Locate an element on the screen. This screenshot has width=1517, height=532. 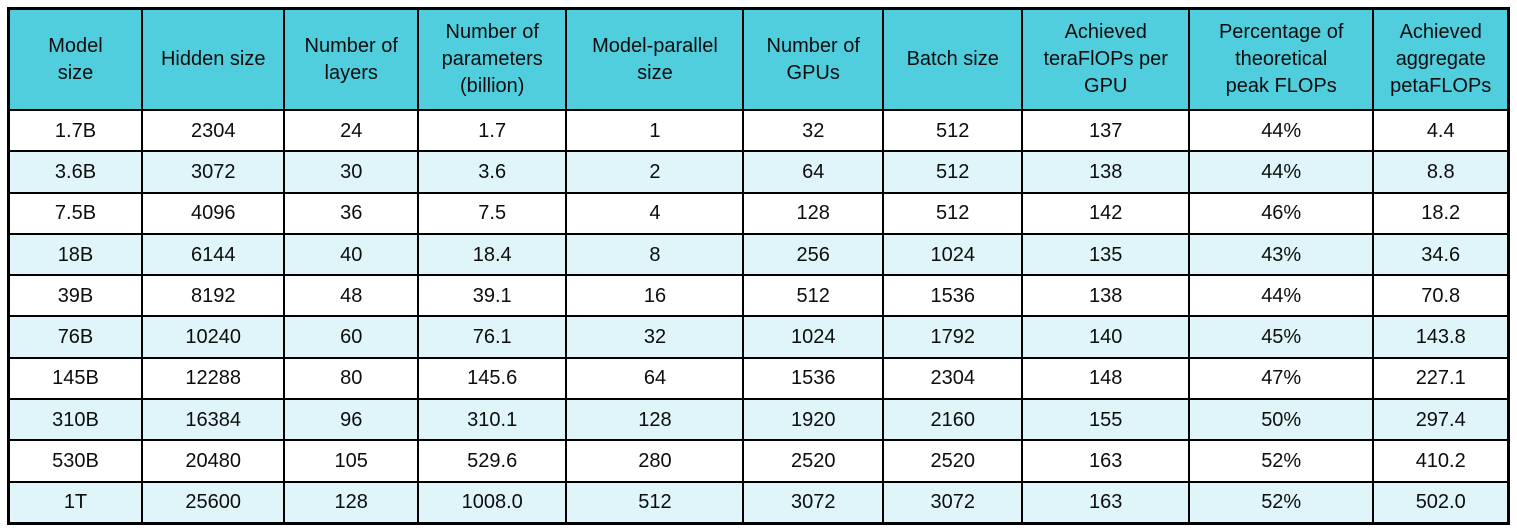
table-row: 1.7B 2304 24 1.7 1 32 512 137 44% 4.4 is located at coordinates (758, 130).